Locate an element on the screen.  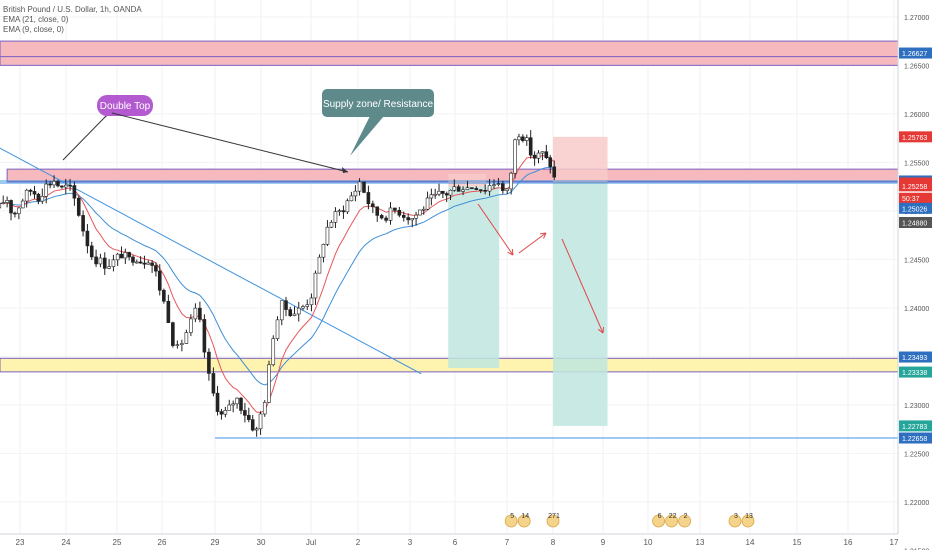
y-tick-label: 1.24000 is located at coordinates (916, 309).